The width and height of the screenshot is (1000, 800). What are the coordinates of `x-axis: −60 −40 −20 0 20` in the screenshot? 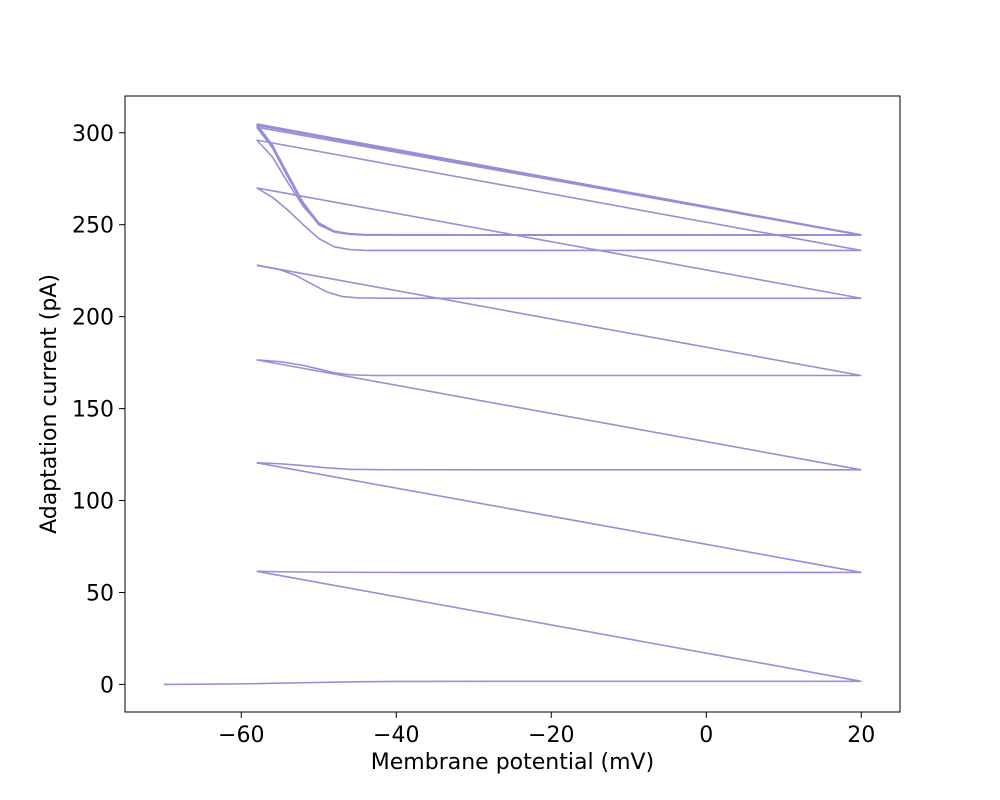 It's located at (546, 730).